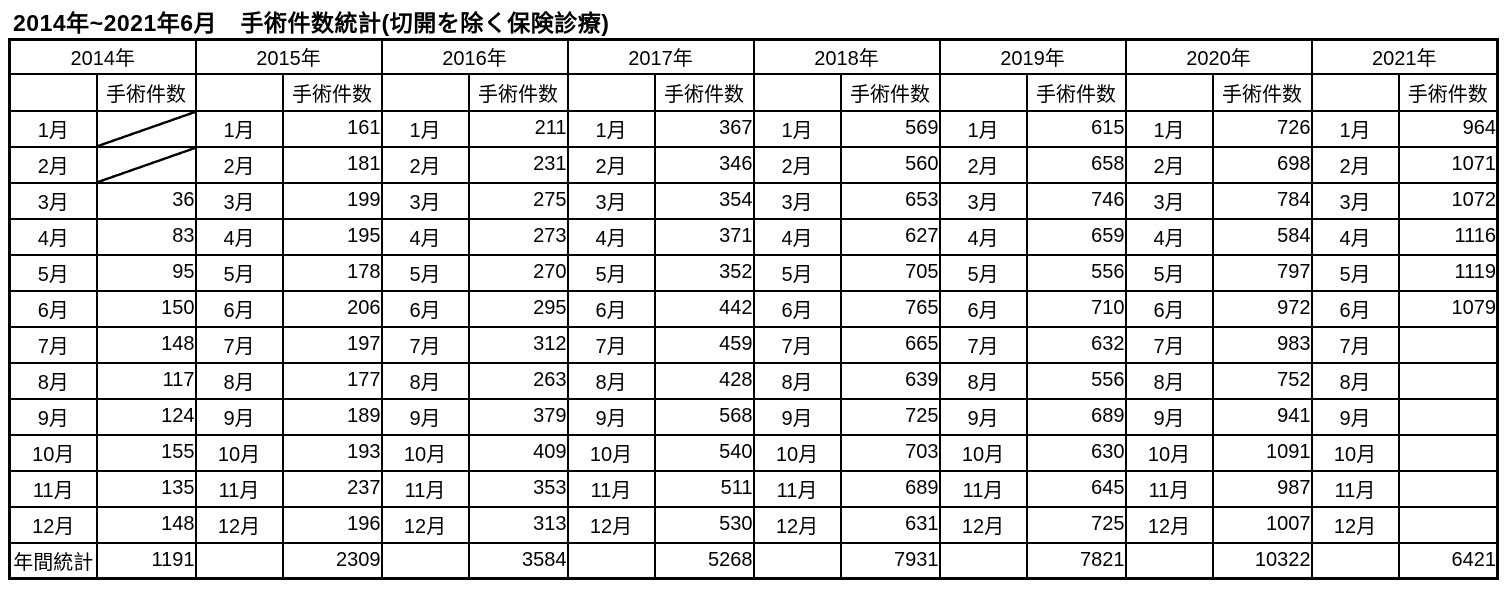 The image size is (1504, 592). What do you see at coordinates (332, 308) in the screenshot?
I see `count-value-cell: 206` at bounding box center [332, 308].